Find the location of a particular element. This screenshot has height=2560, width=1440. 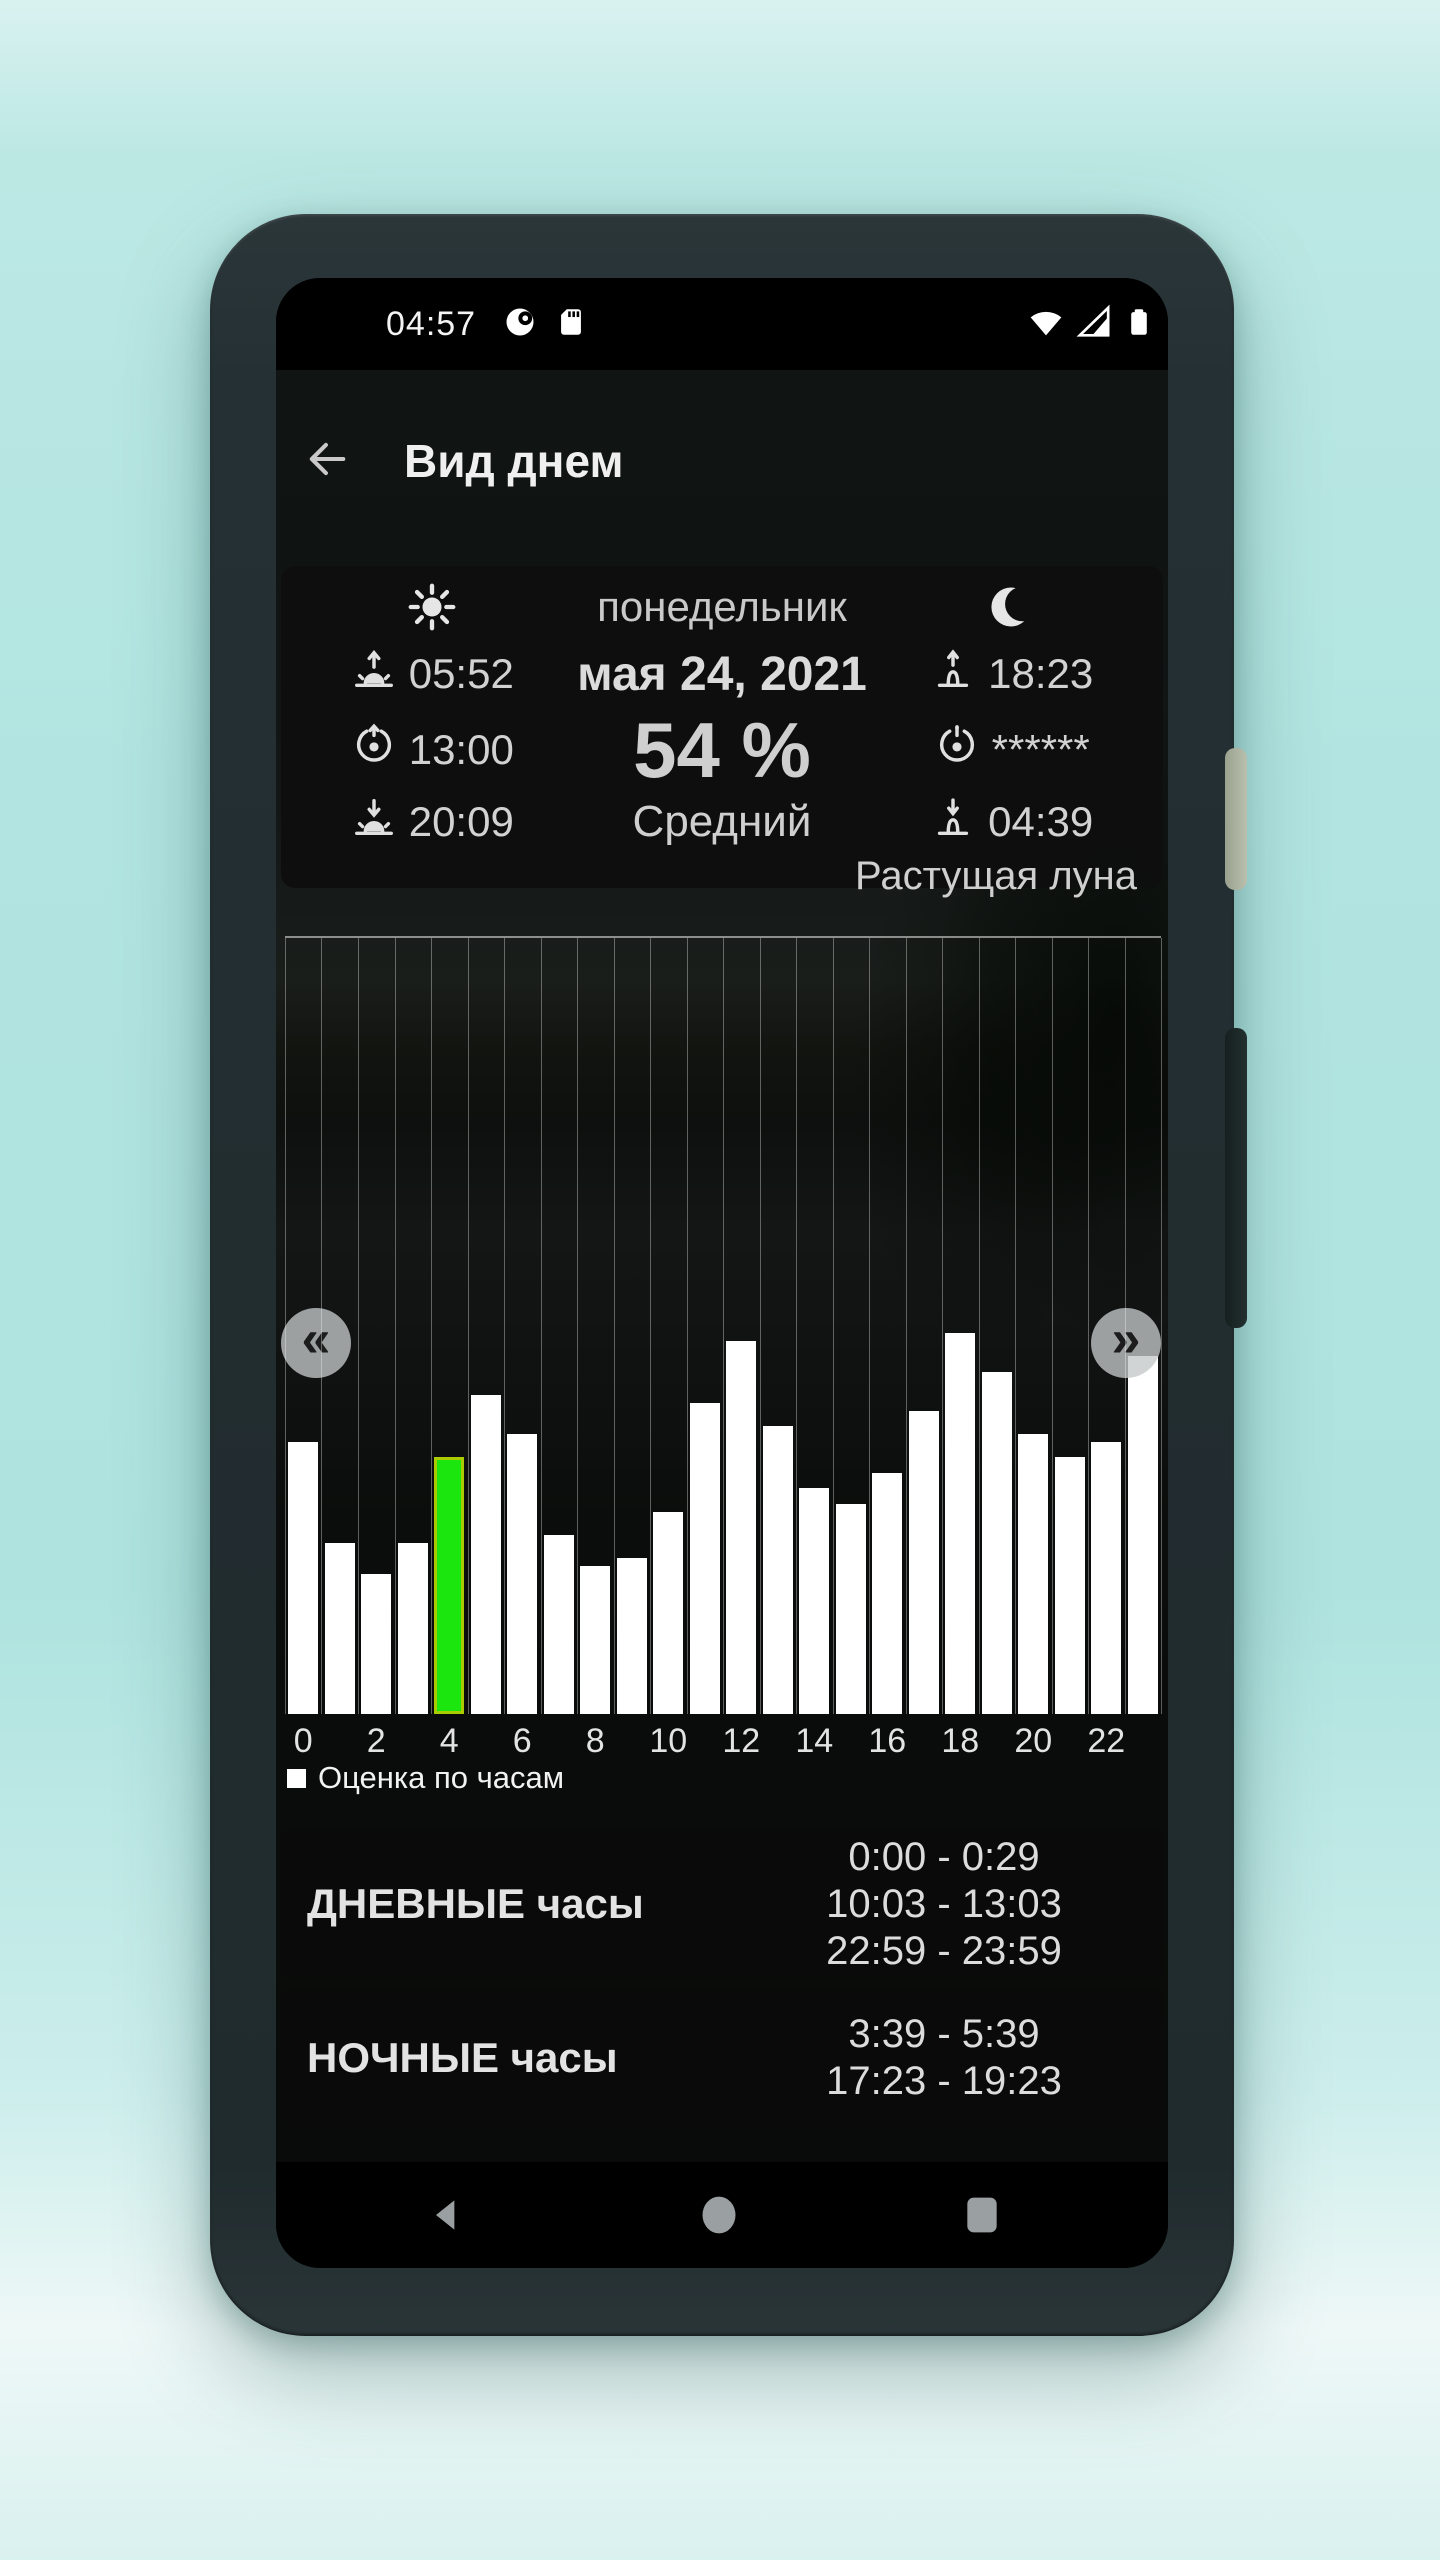

summary-card: понедельник 05:52 мая 24, 2021 18:23 is located at coordinates (722, 732).